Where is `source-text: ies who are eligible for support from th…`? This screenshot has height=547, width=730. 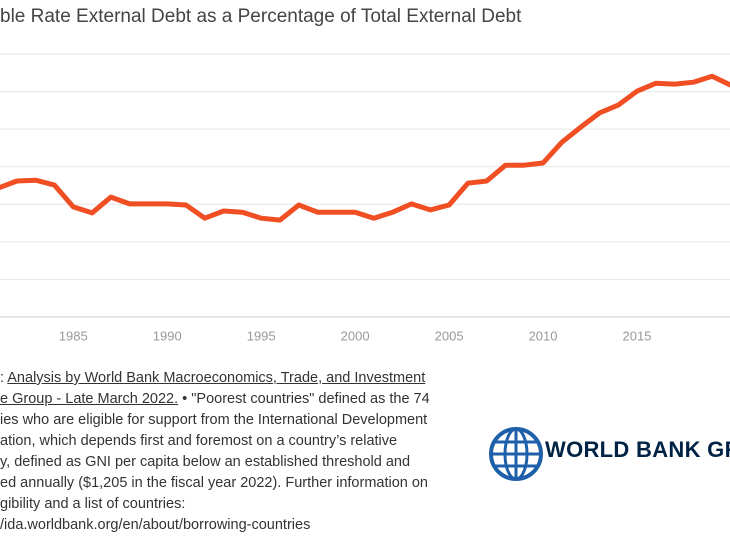 source-text: ies who are eligible for support from th… is located at coordinates (214, 420).